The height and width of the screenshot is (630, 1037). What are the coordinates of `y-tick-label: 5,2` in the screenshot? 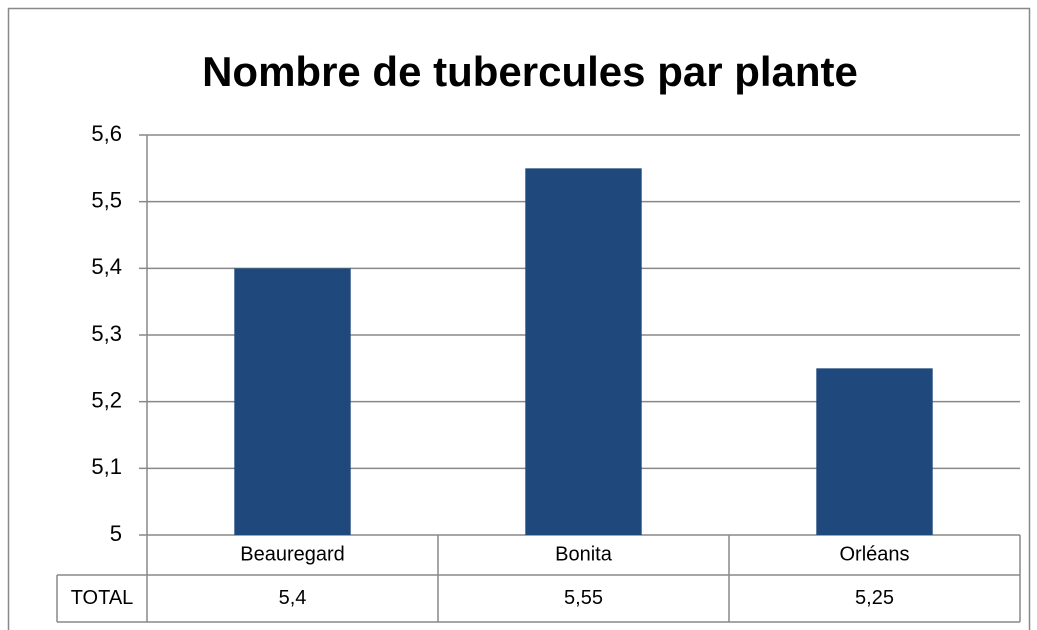 It's located at (106, 399).